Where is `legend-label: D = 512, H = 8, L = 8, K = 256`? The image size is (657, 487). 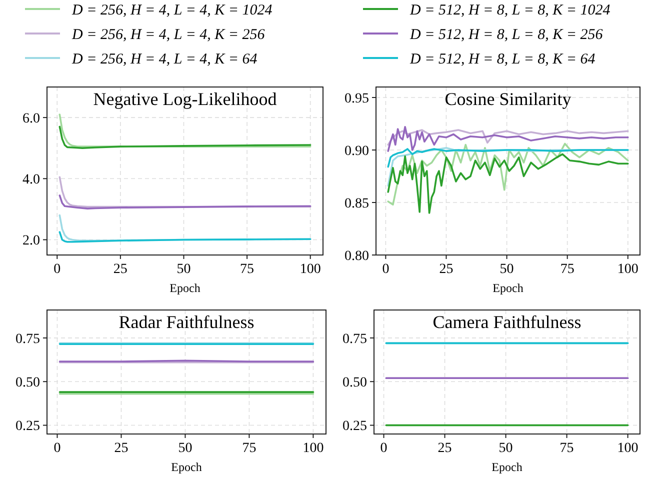
legend-label: D = 512, H = 8, L = 8, K = 256 is located at coordinates (506, 34).